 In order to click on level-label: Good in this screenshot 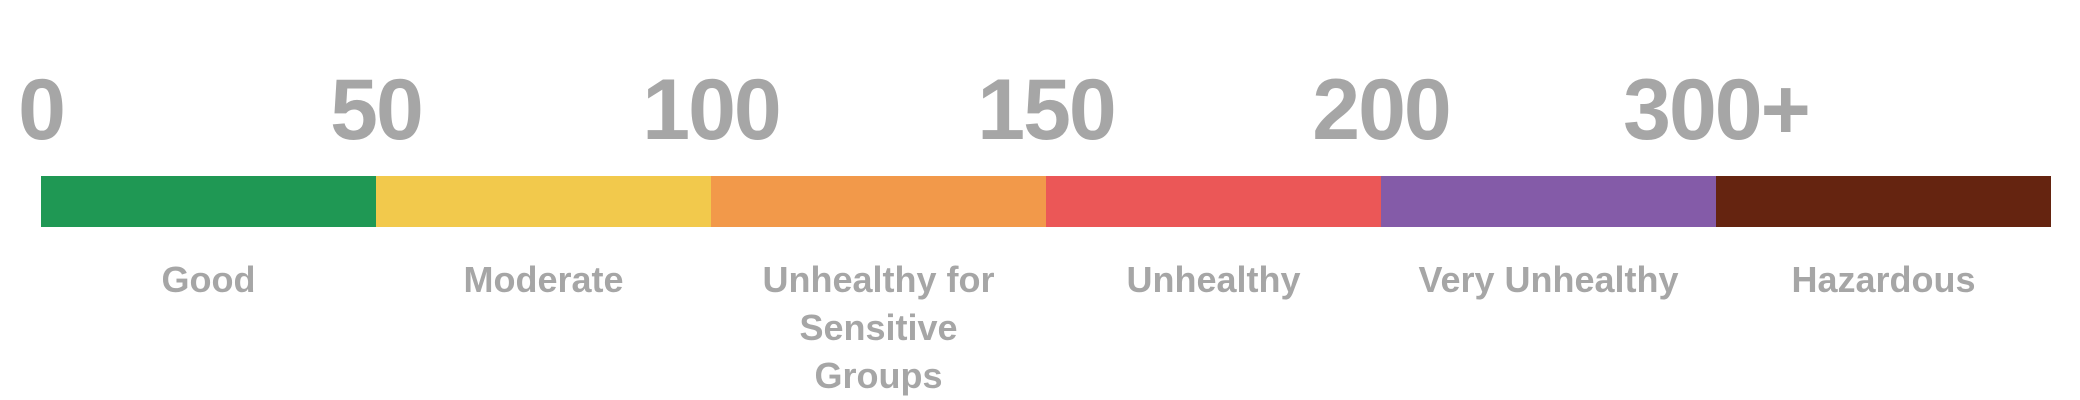, I will do `click(208, 279)`.